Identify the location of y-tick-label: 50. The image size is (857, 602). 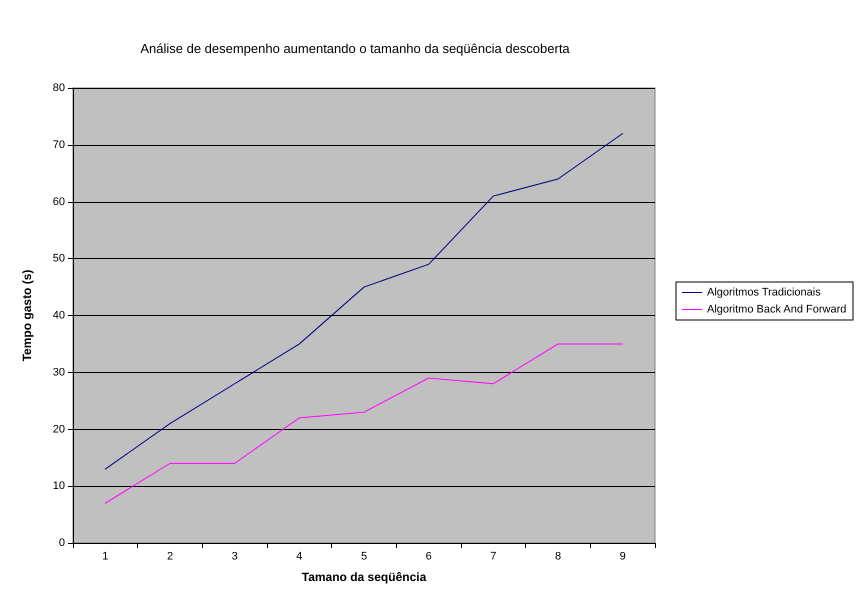
(58, 258).